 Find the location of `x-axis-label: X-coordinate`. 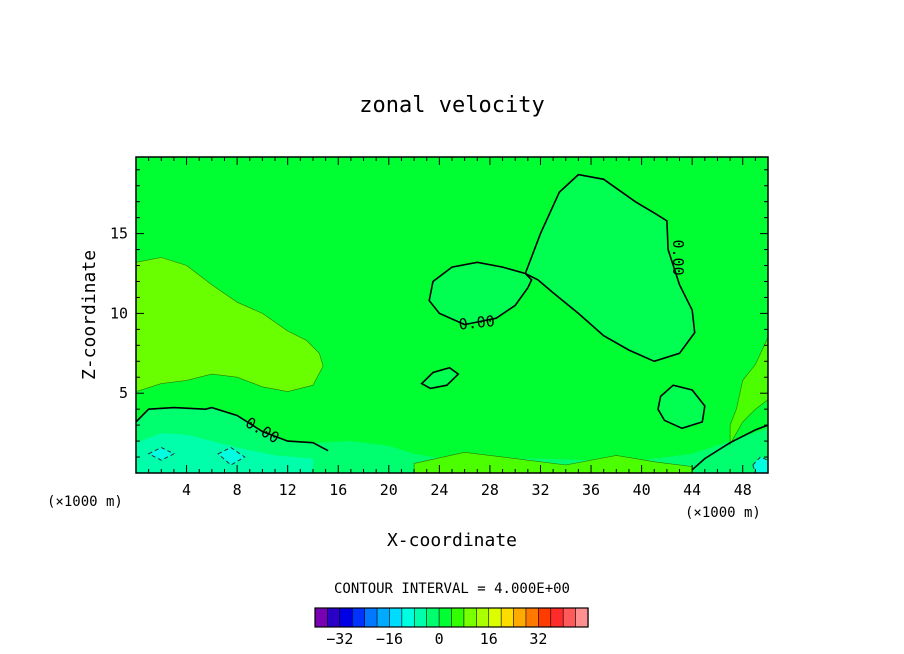

x-axis-label: X-coordinate is located at coordinates (452, 540).